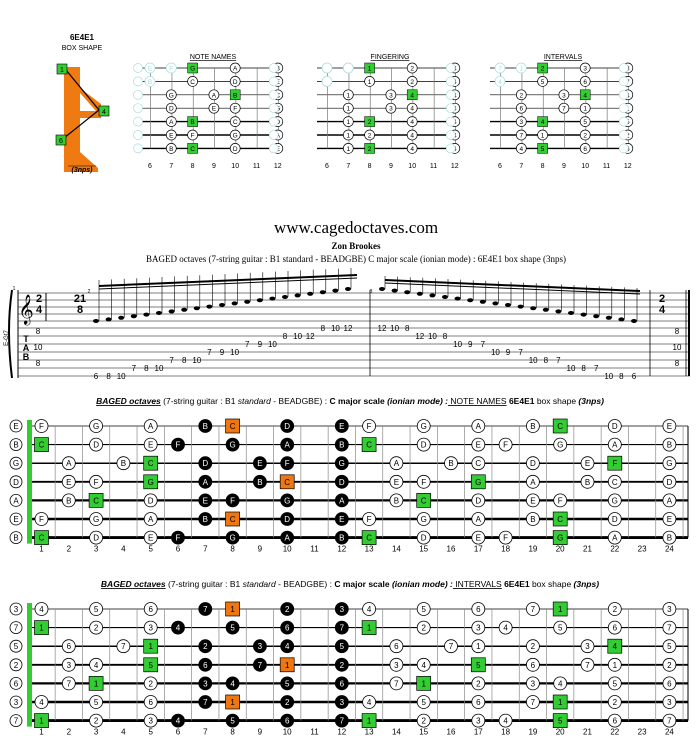  I want to click on fret-number: 21, so click(587, 732).